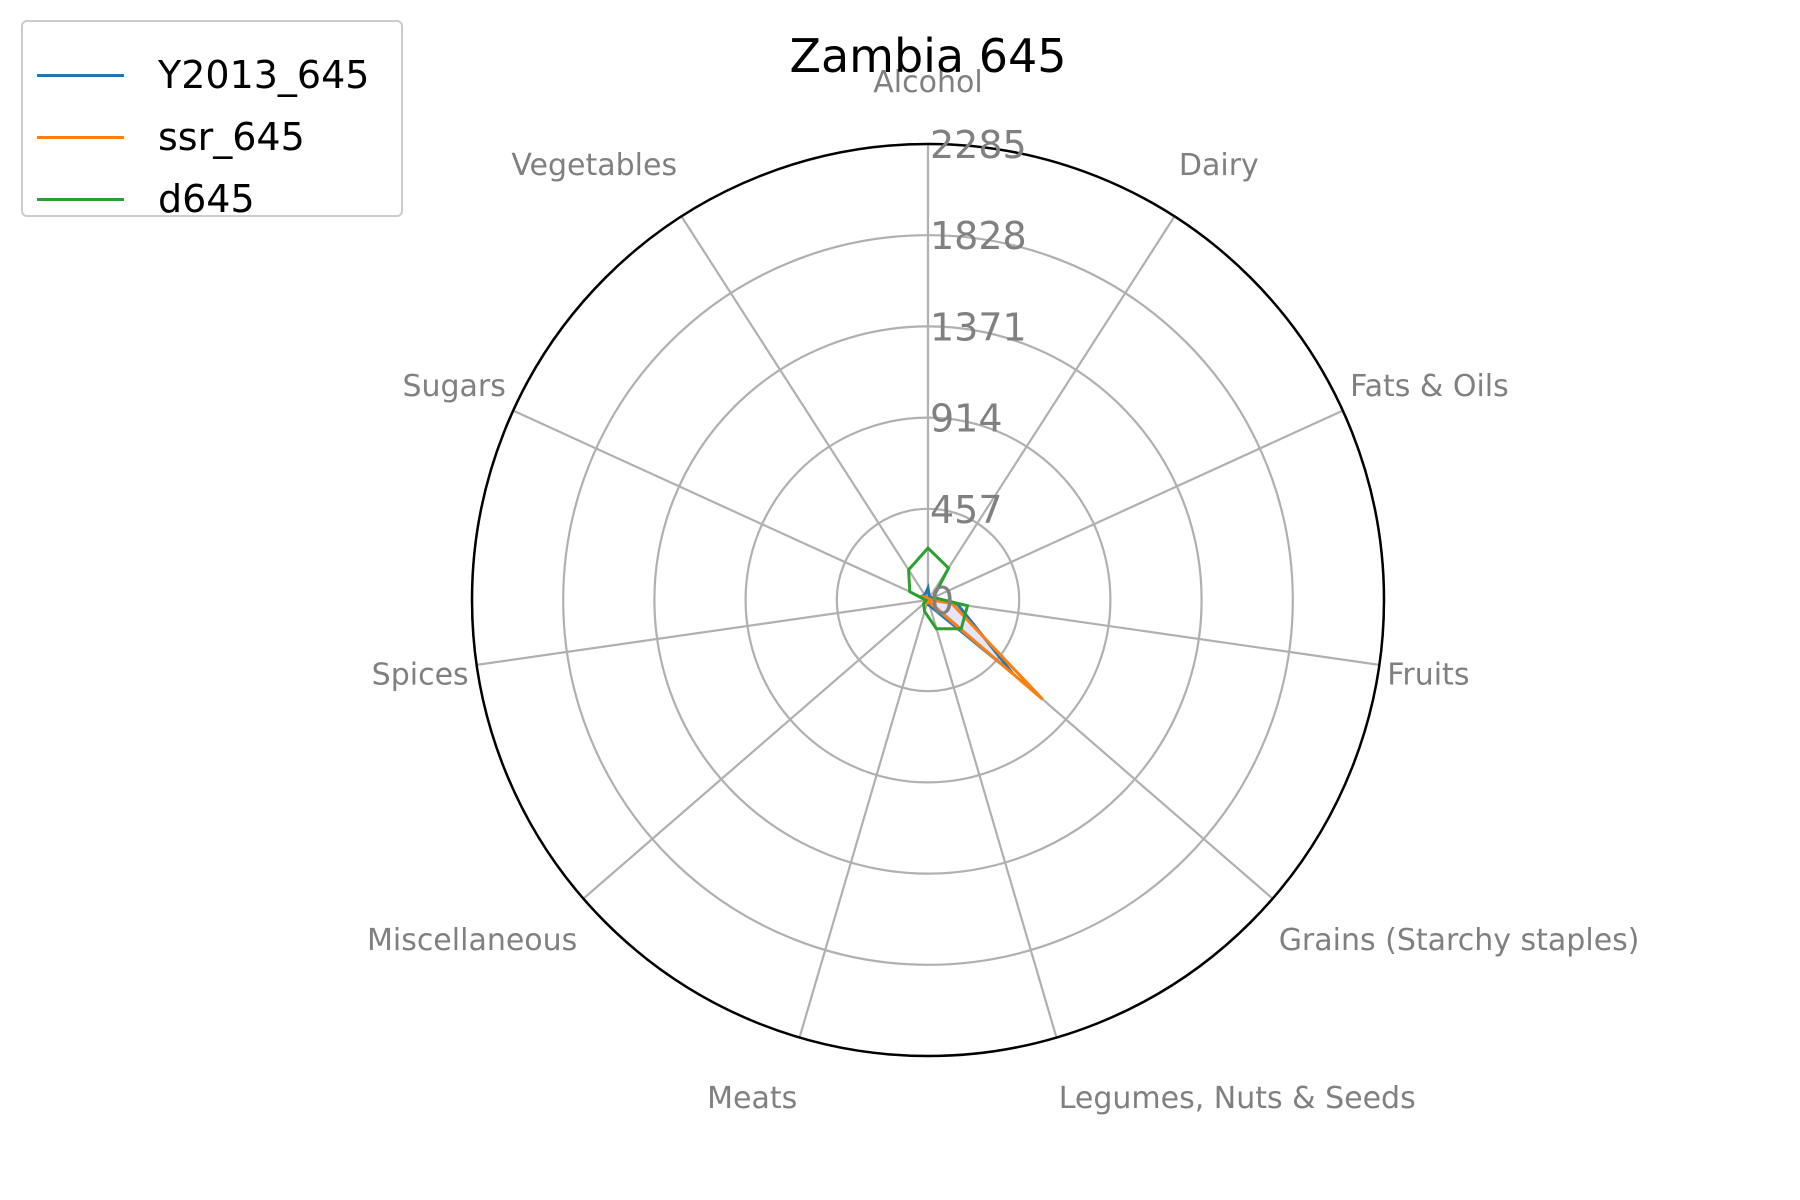 Image resolution: width=1800 pixels, height=1200 pixels. I want to click on radar-series, so click(975, 623).